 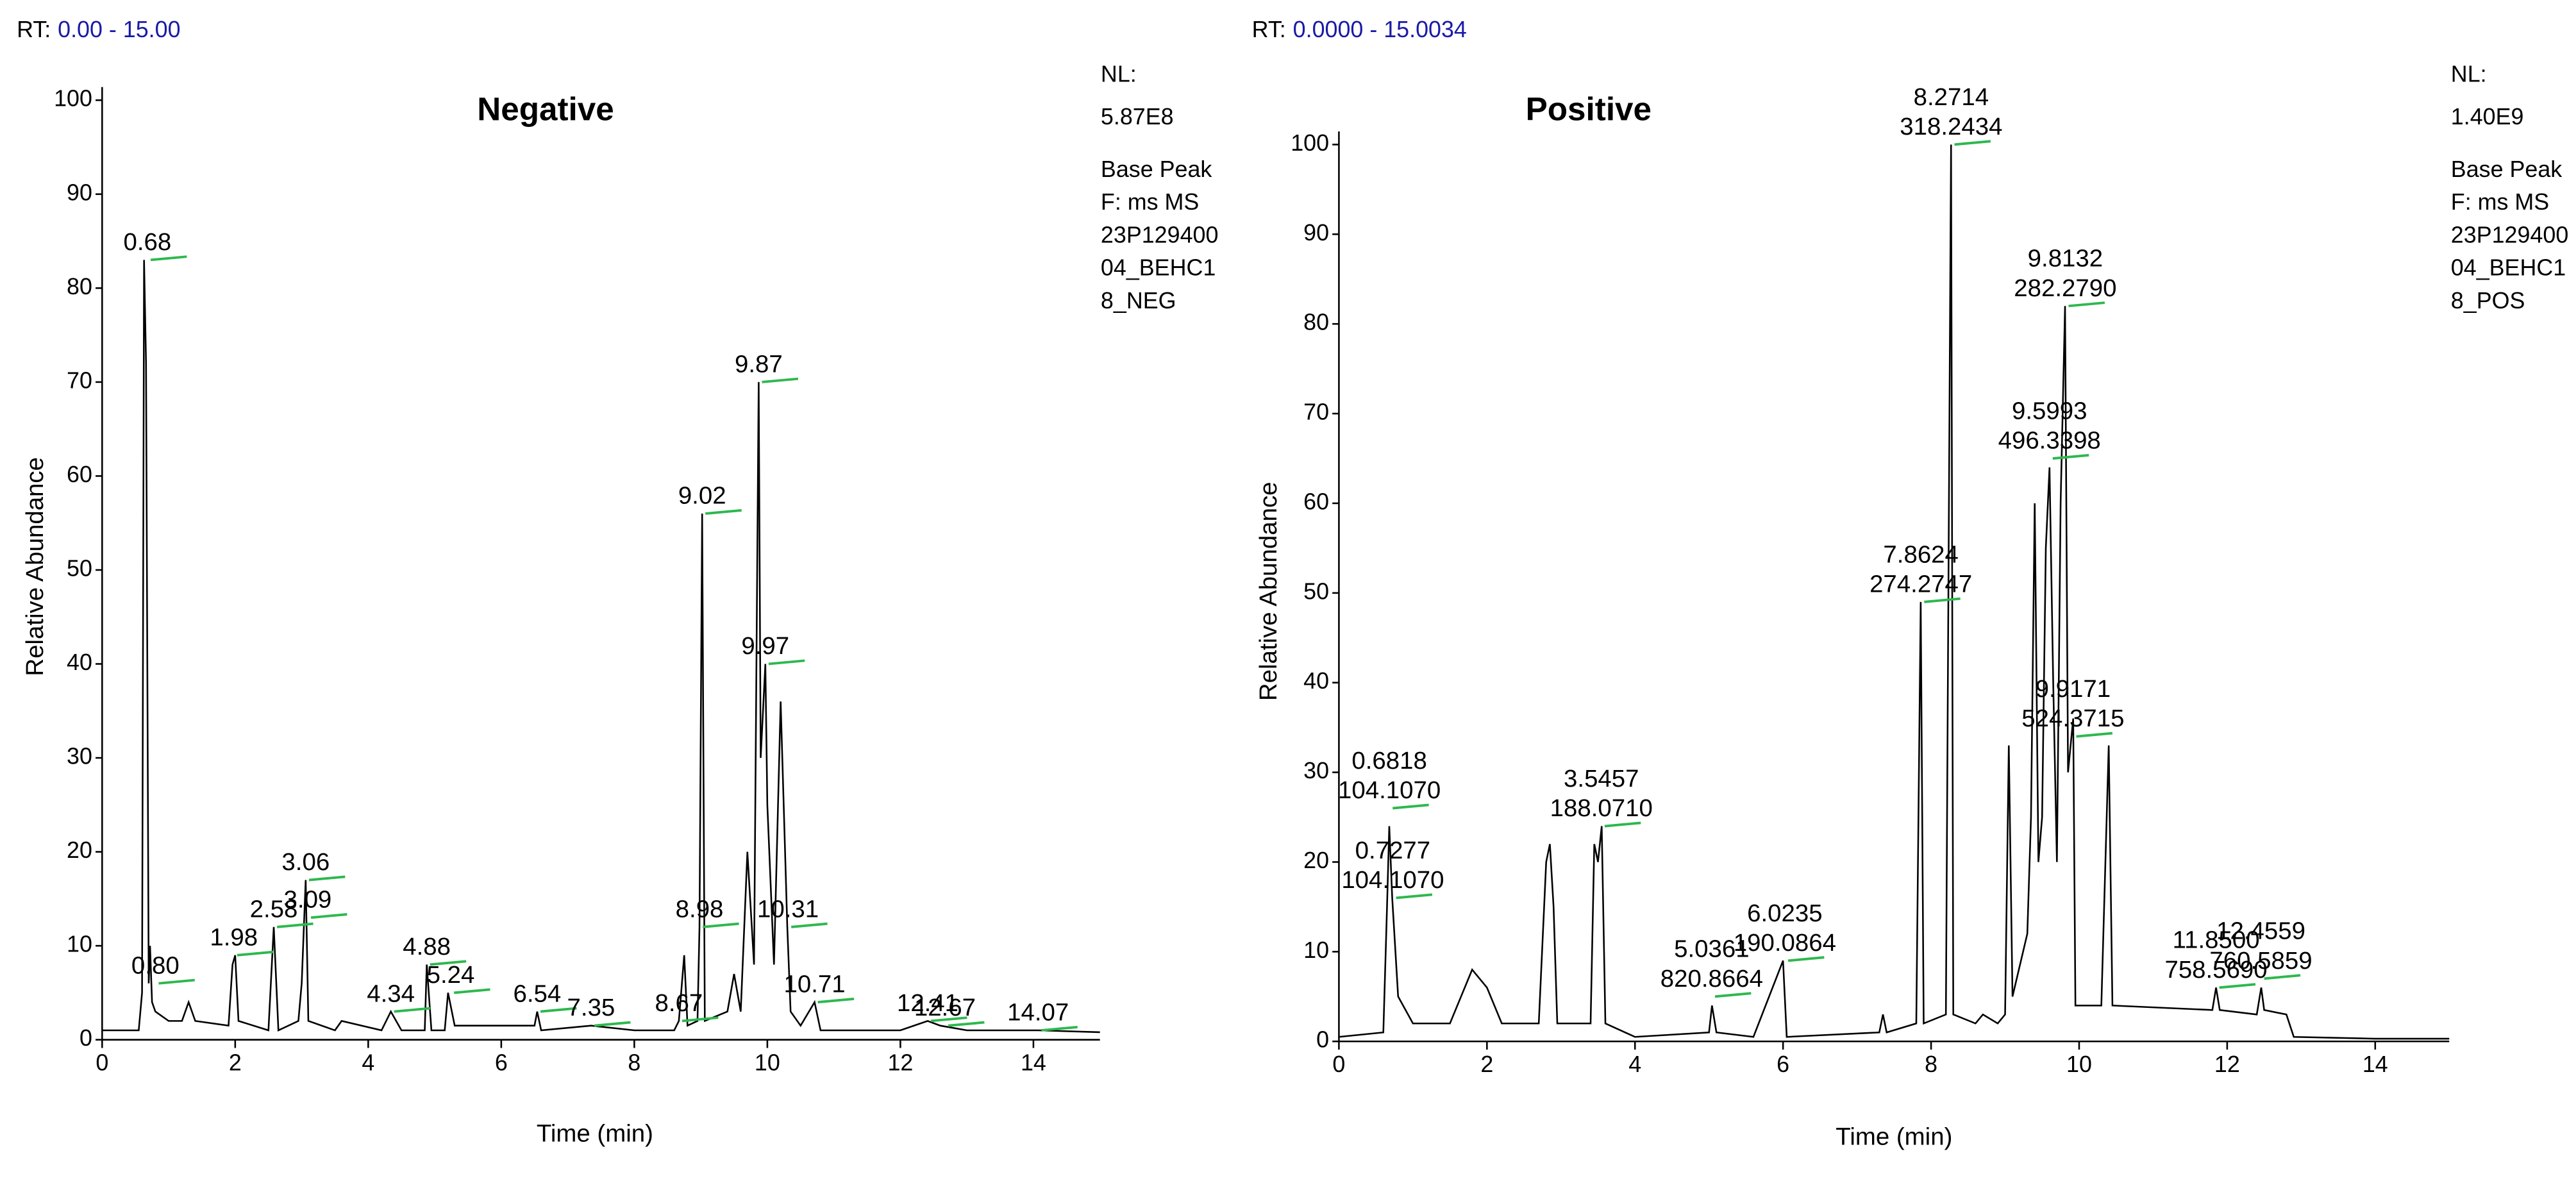 I want to click on peak-label: 4.34, so click(x=391, y=993).